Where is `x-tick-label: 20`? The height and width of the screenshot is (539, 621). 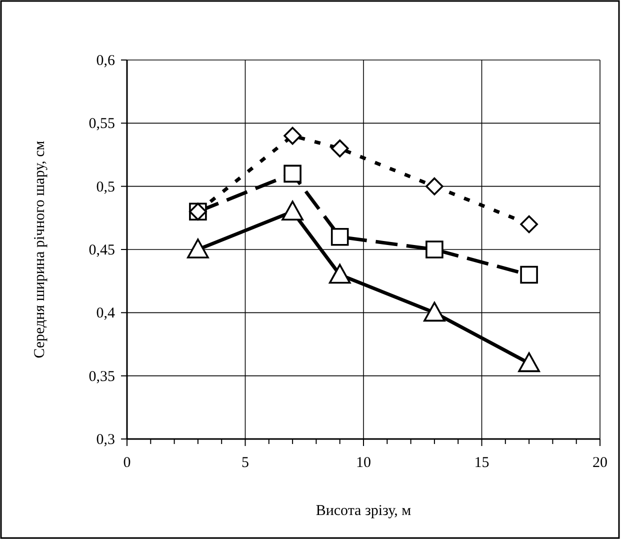 x-tick-label: 20 is located at coordinates (600, 463).